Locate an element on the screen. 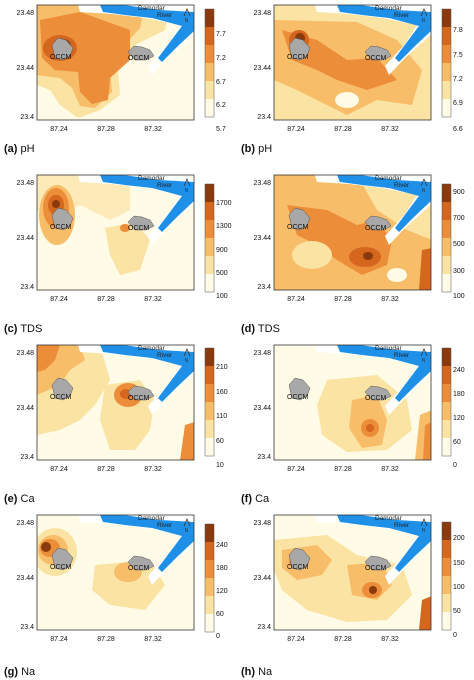 This screenshot has height=680, width=474. panel-caption: (c) TDS is located at coordinates (23, 329).